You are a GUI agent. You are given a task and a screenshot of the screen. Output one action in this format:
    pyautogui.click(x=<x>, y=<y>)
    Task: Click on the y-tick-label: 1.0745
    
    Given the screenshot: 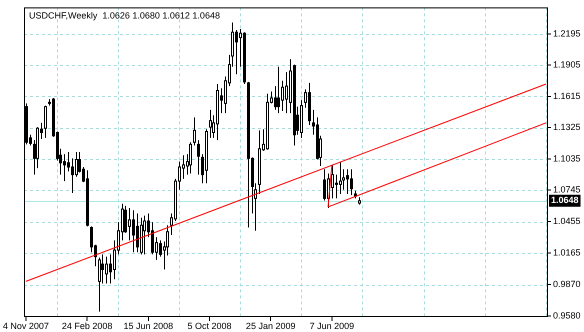 What is the action you would take?
    pyautogui.click(x=567, y=189)
    